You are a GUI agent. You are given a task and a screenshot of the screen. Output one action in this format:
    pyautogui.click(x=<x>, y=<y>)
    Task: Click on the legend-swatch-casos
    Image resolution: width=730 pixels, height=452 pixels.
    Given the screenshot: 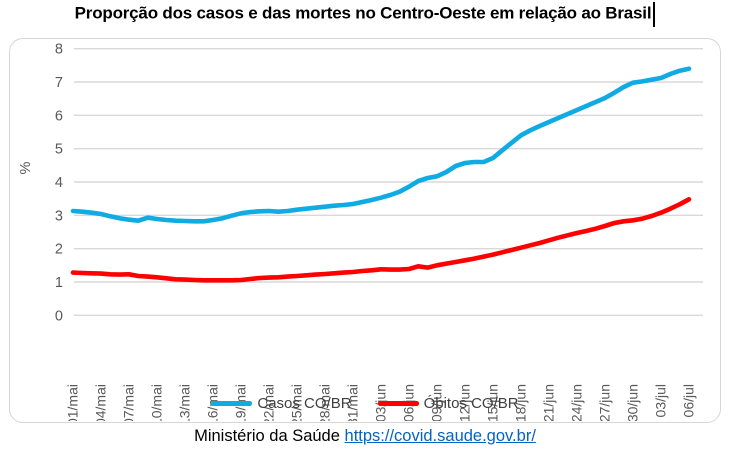 What is the action you would take?
    pyautogui.click(x=232, y=403)
    